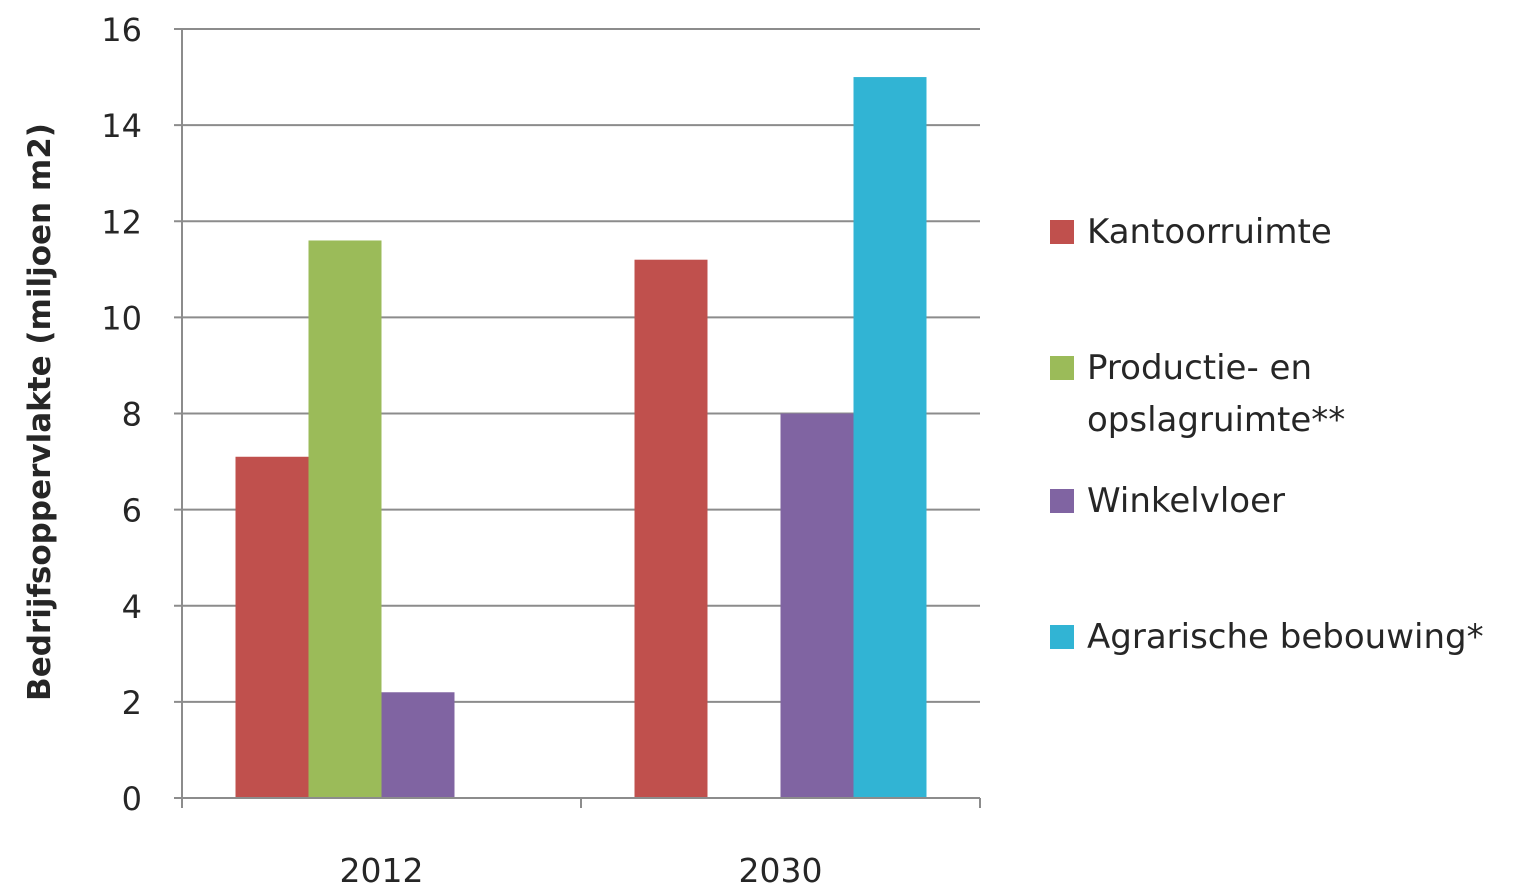  I want to click on legend-label: Productie- en, so click(1199, 368).